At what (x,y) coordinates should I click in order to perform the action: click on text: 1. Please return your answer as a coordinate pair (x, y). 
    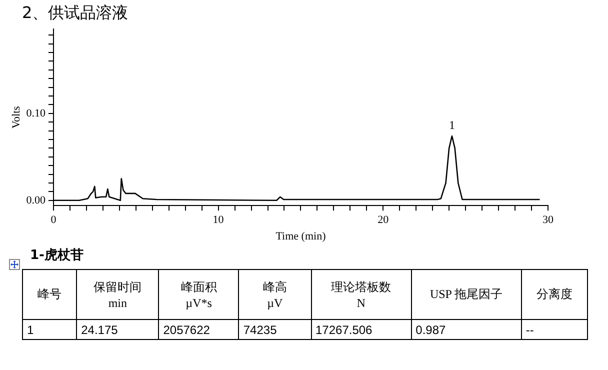
    Looking at the image, I should click on (49, 330).